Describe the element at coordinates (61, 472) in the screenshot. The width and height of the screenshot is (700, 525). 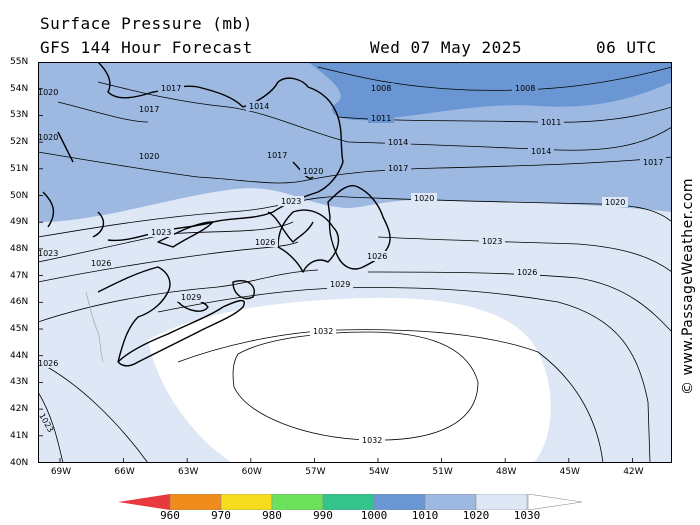
I see `longitude-label: 69W` at that location.